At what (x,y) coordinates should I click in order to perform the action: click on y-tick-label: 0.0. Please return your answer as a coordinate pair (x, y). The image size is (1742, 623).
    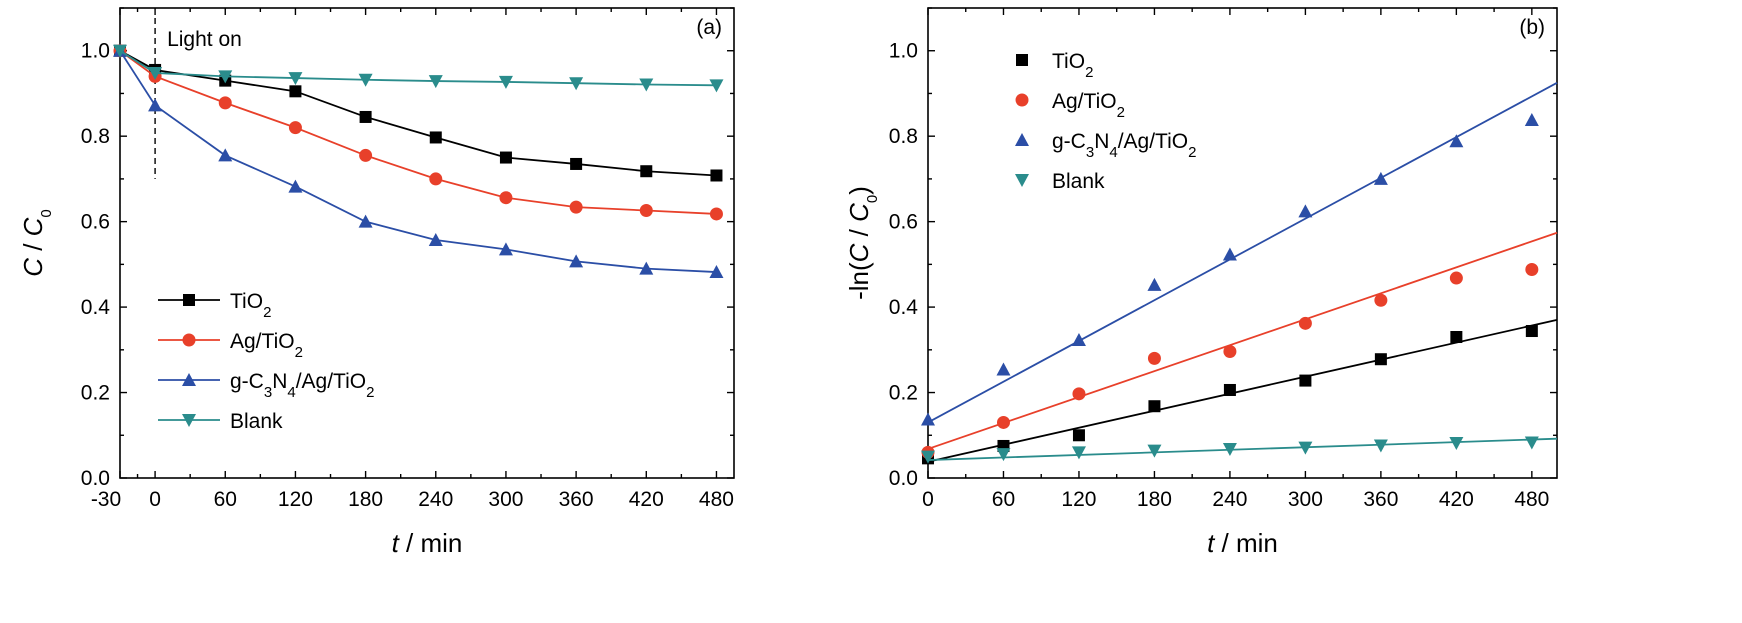
    Looking at the image, I should click on (95, 478).